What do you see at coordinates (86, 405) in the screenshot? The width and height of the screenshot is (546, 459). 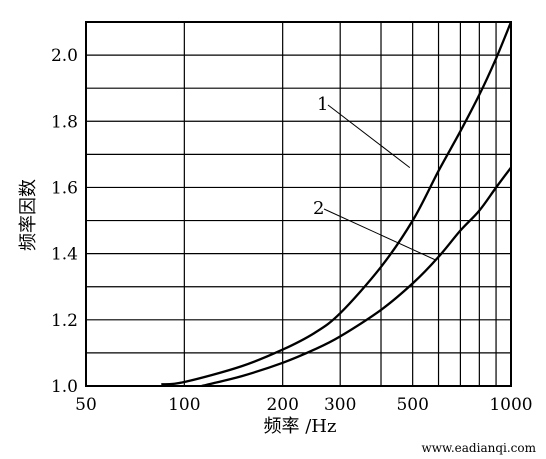 I see `x-tick-label: 50` at bounding box center [86, 405].